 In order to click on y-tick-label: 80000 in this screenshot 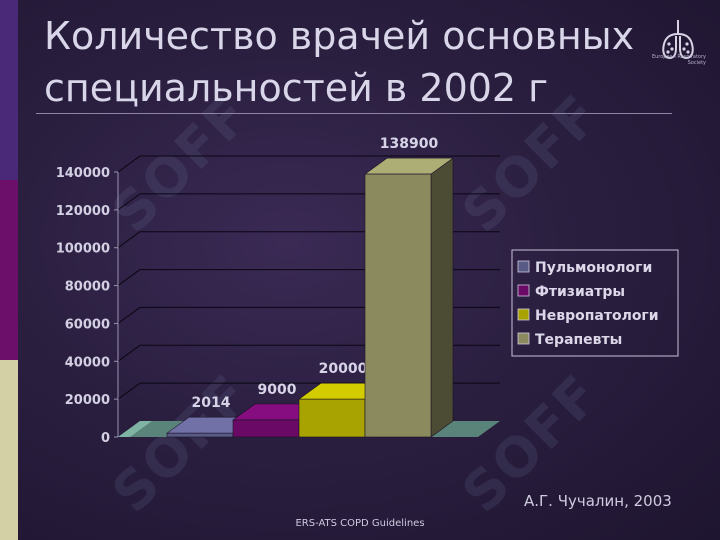, I will do `click(87, 287)`.